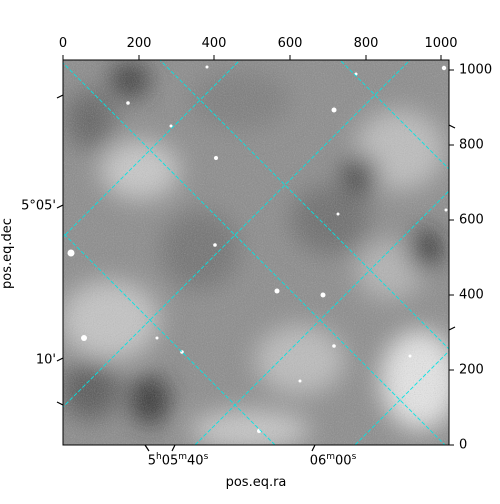 The image size is (500, 504). What do you see at coordinates (471, 295) in the screenshot?
I see `right-tick-label: 400` at bounding box center [471, 295].